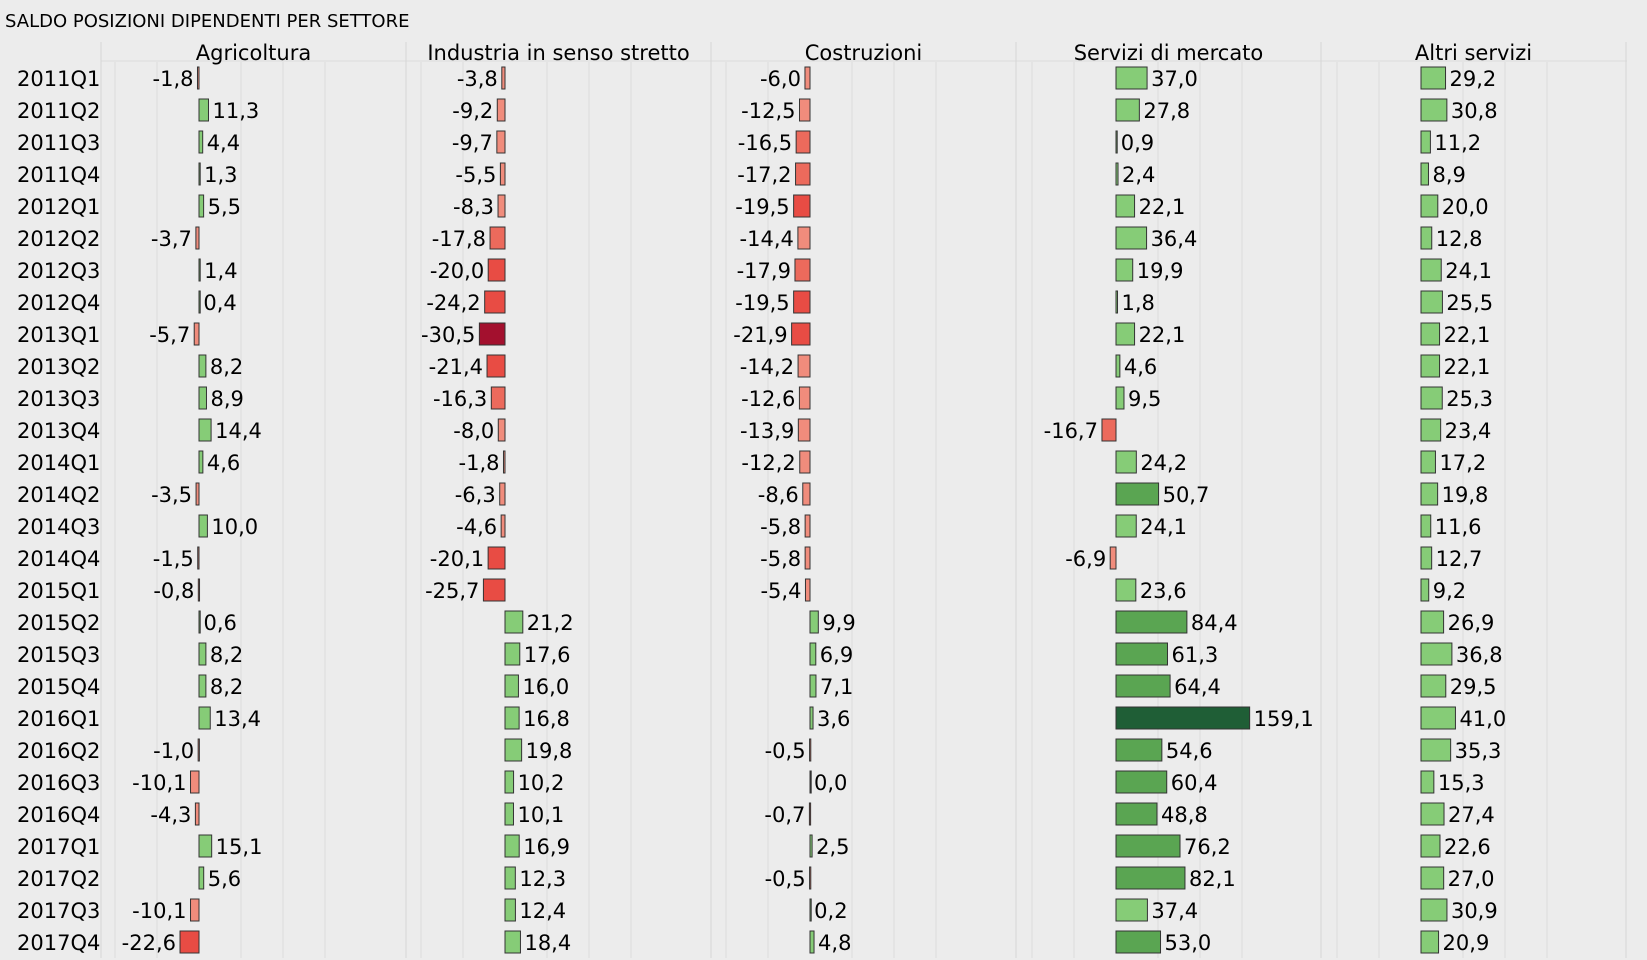  Describe the element at coordinates (1194, 783) in the screenshot. I see `data-label: 60,4` at that location.